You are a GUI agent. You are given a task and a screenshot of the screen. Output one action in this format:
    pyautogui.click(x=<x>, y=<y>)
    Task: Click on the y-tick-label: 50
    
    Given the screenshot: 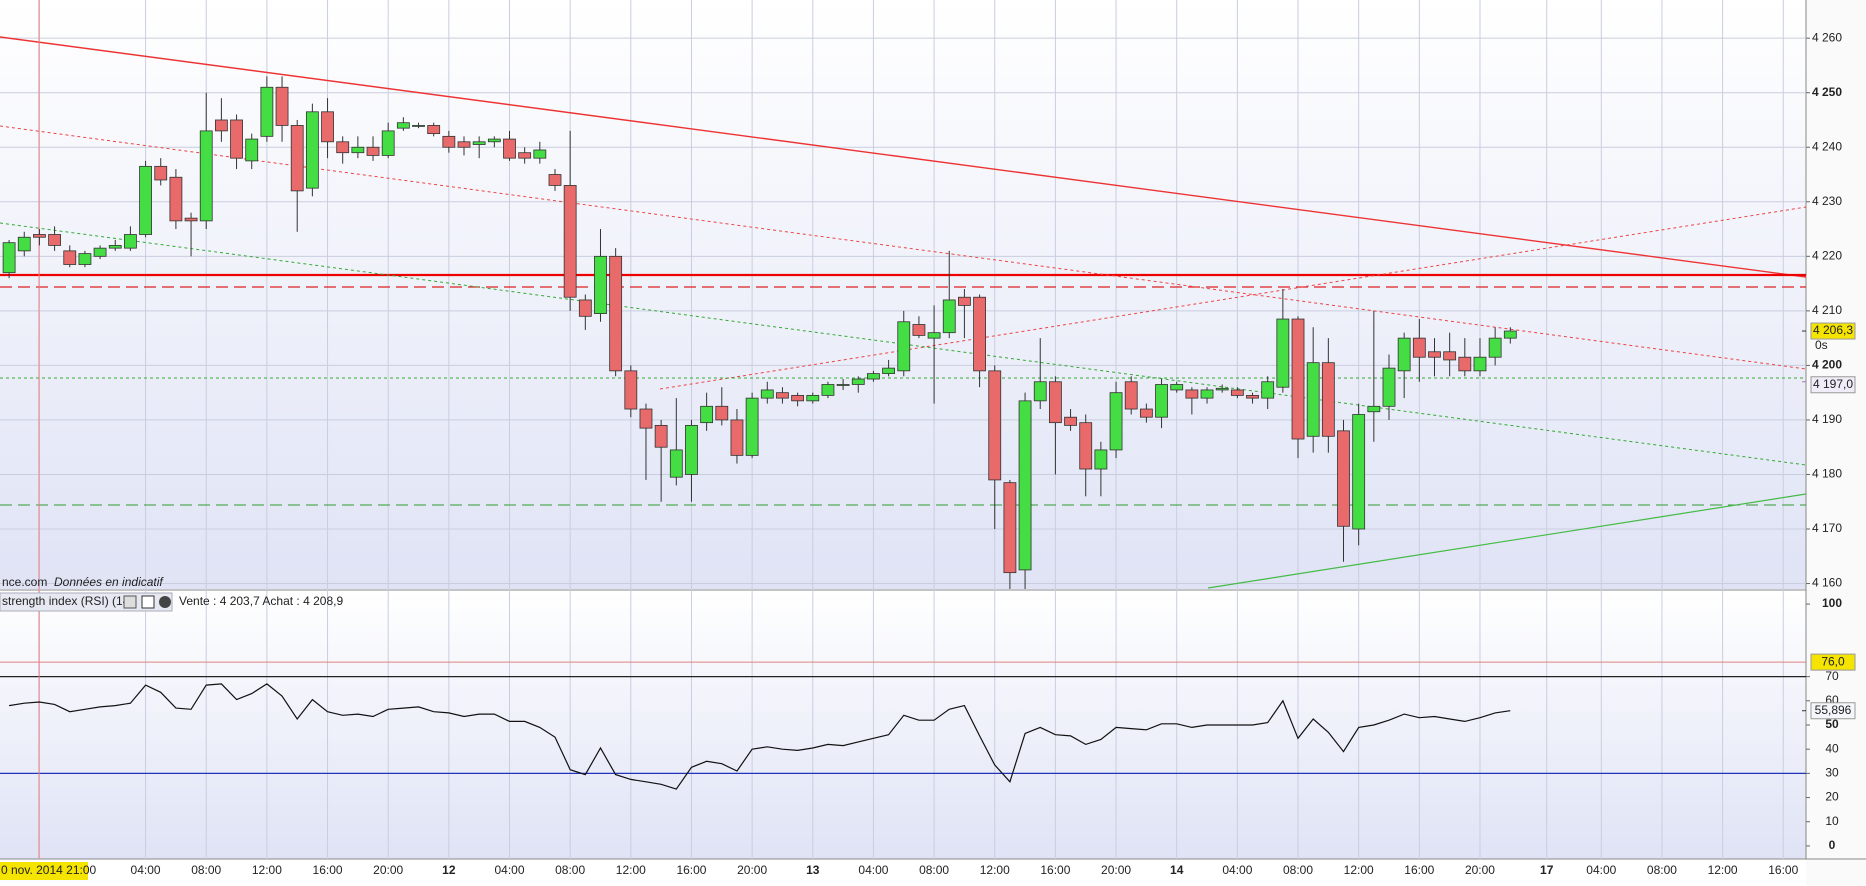 What is the action you would take?
    pyautogui.click(x=1832, y=724)
    